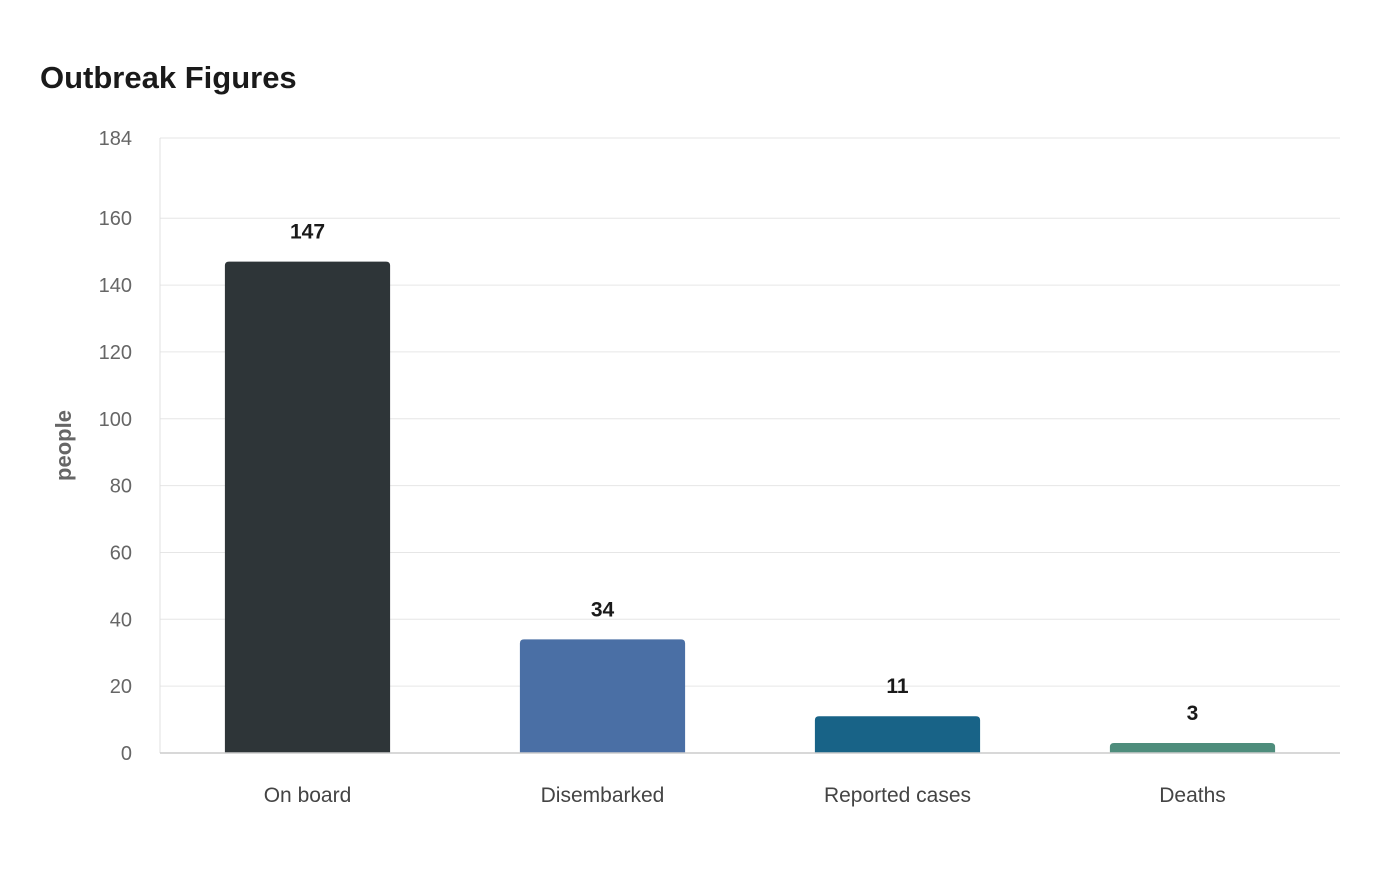  Describe the element at coordinates (307, 232) in the screenshot. I see `data-label: 147` at that location.